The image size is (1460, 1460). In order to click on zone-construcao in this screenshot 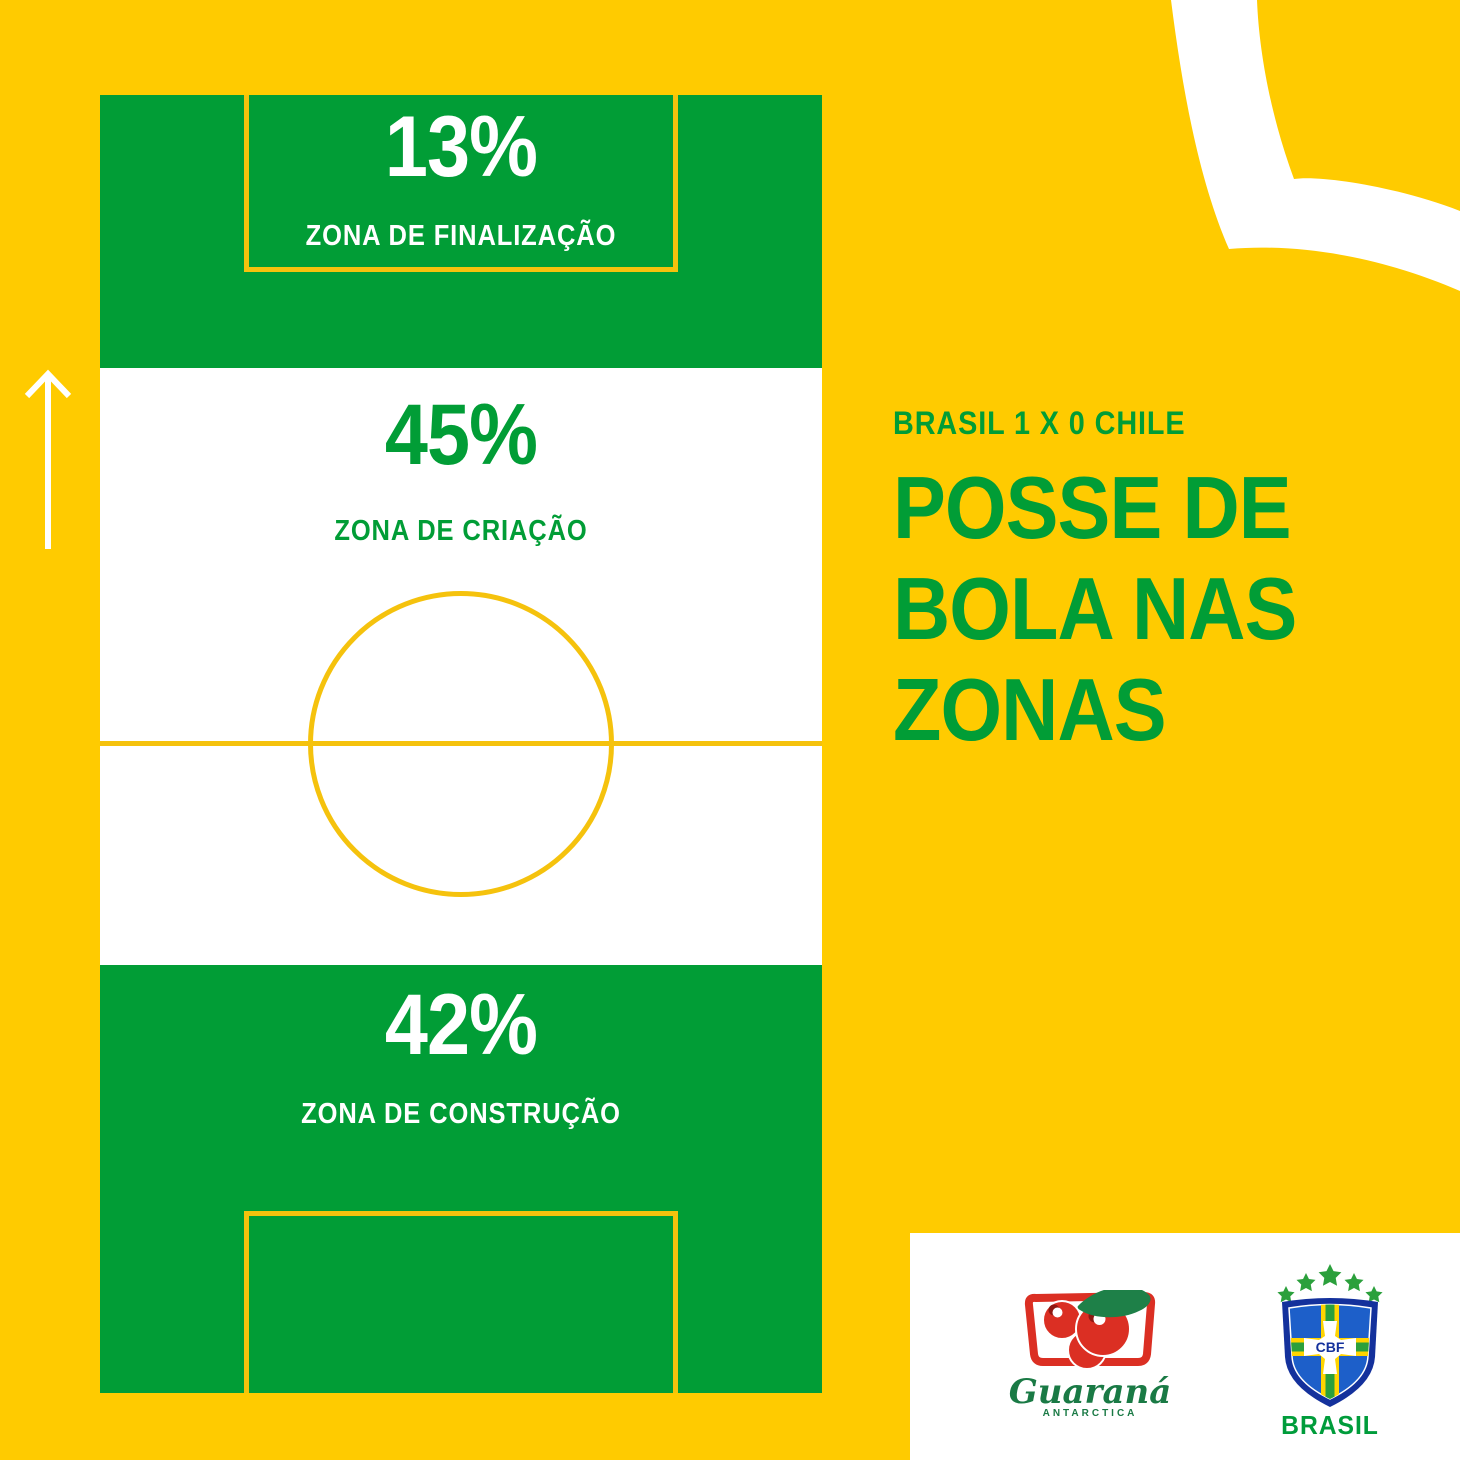, I will do `click(461, 1179)`.